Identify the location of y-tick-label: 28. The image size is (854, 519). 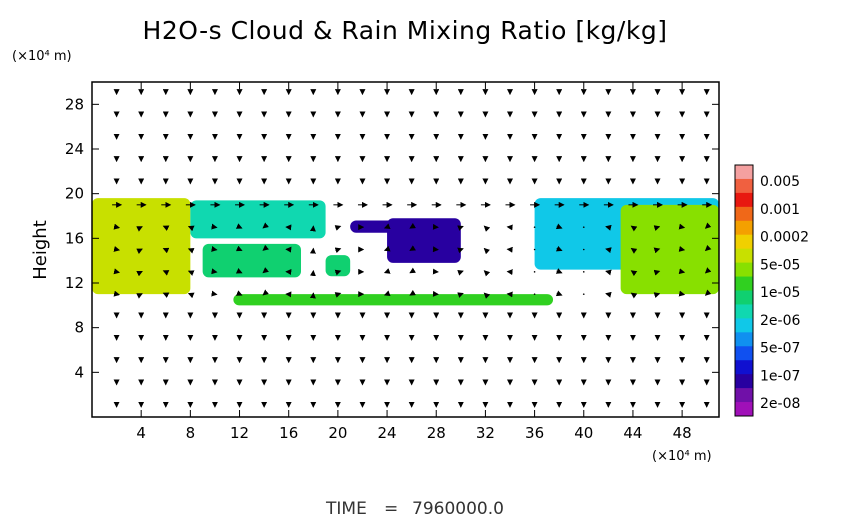
(74, 104).